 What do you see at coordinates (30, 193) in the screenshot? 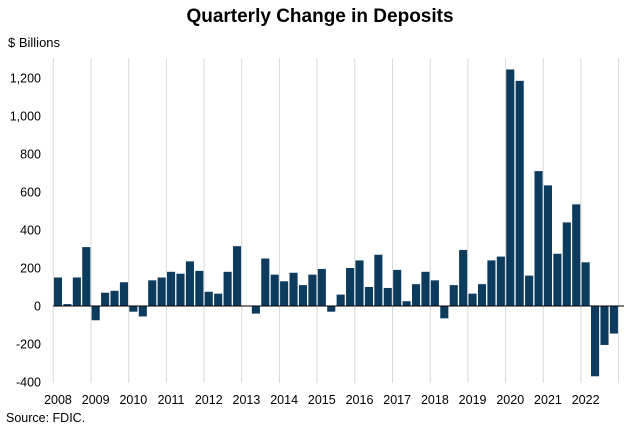
I see `y-tick-label: 600` at bounding box center [30, 193].